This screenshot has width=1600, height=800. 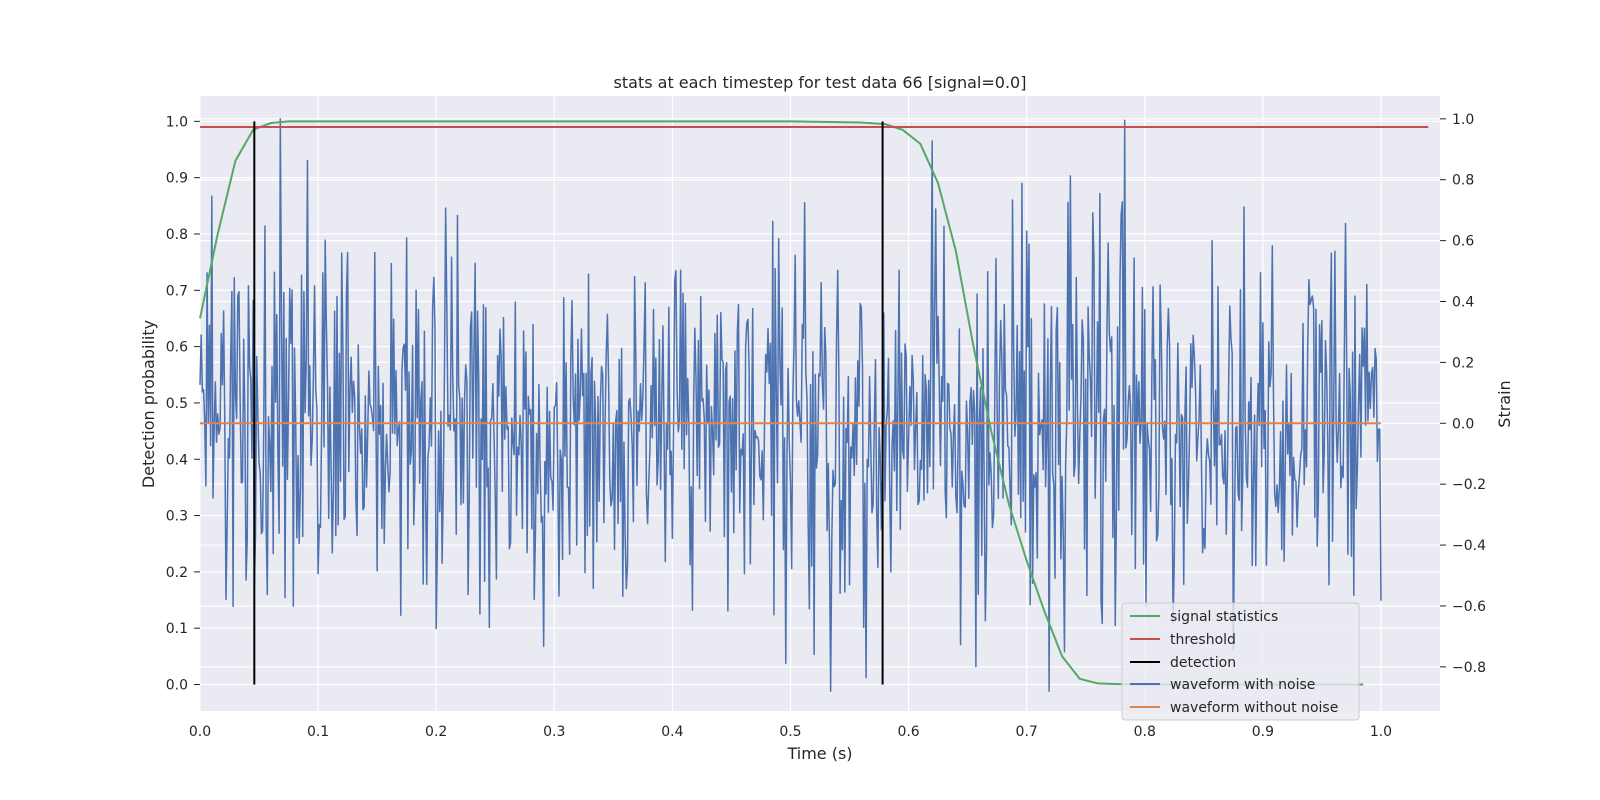 I want to click on y-left-tick-label: 0.1, so click(x=177, y=629).